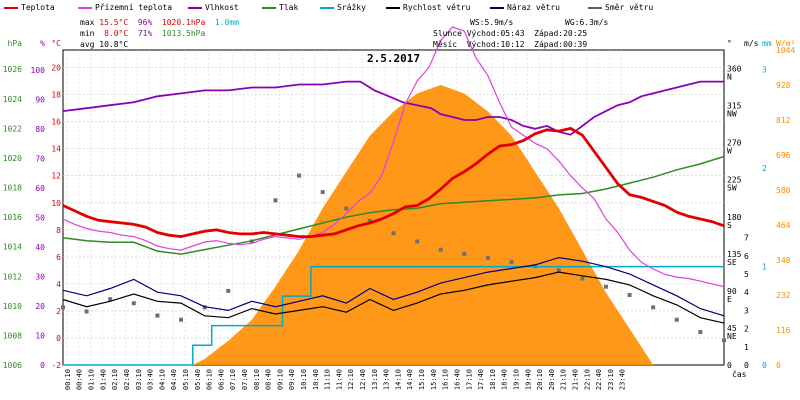 The image size is (800, 400). I want to click on x-tick-38: 19:10, so click(516, 379).